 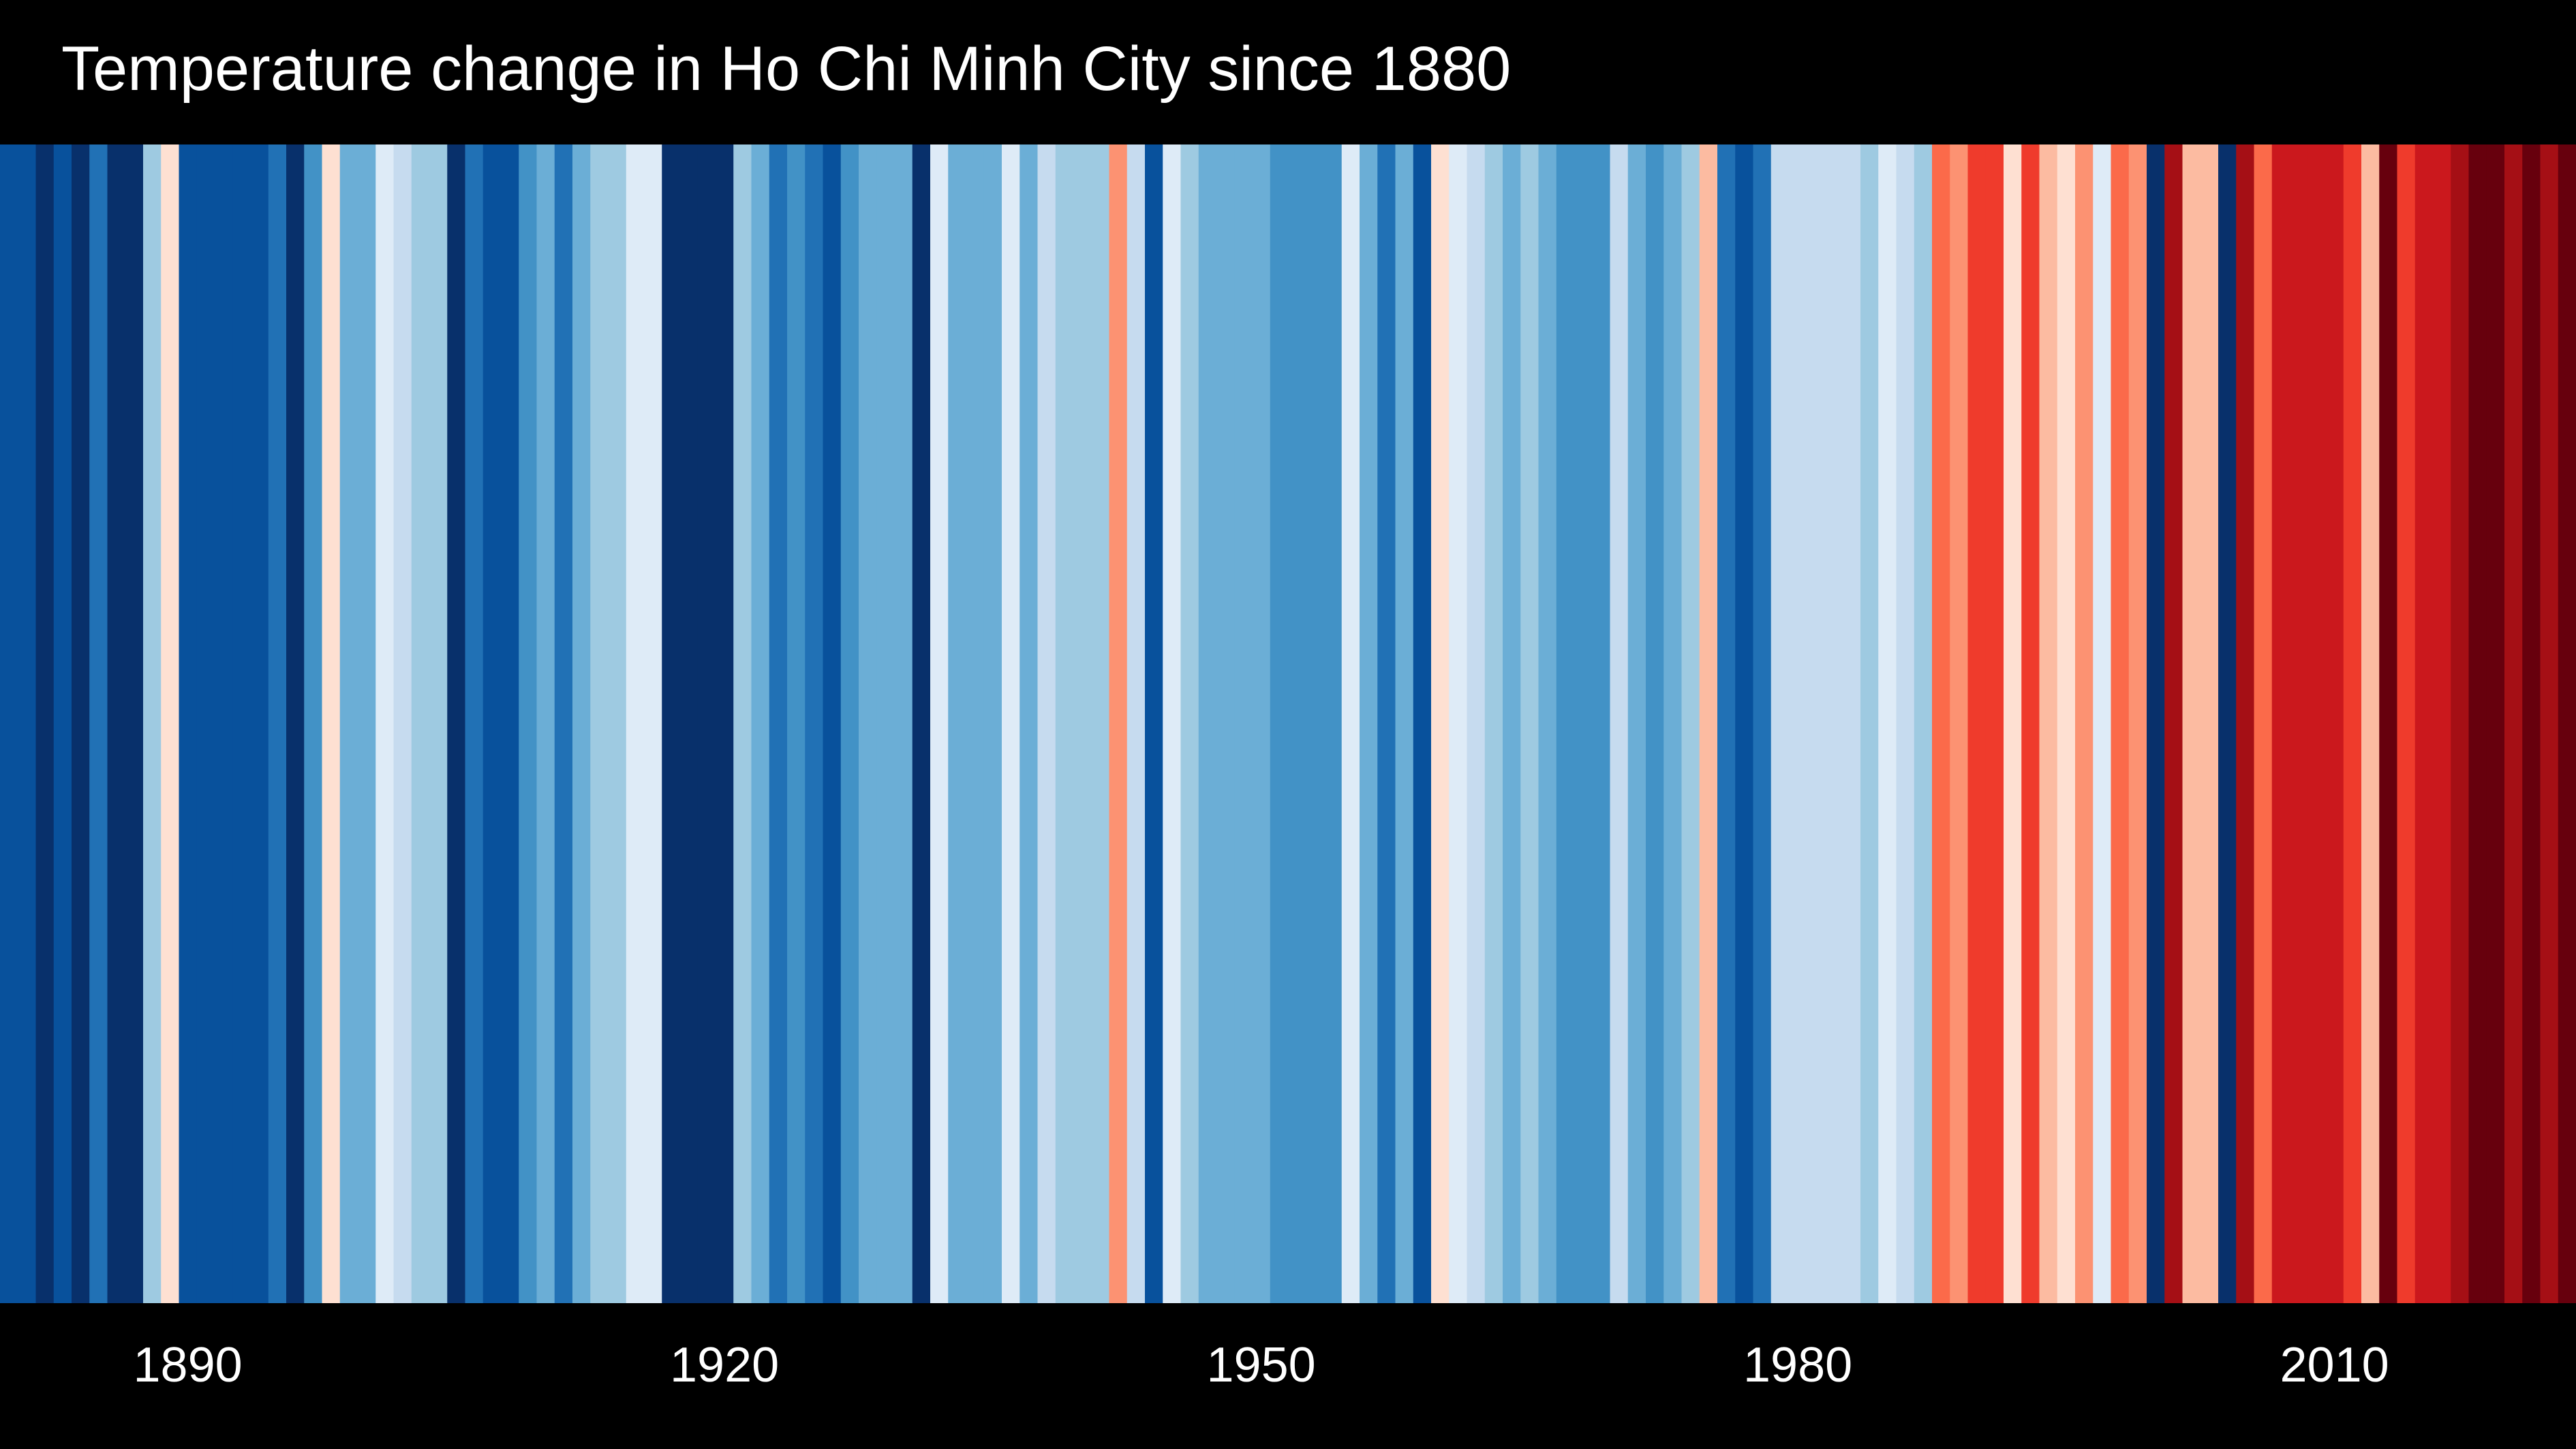 I want to click on stripe-1964, so click(x=1512, y=723).